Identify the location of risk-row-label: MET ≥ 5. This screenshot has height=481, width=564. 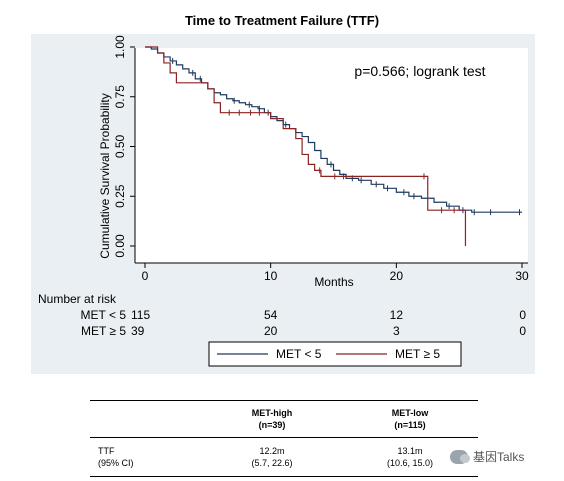
(103, 331).